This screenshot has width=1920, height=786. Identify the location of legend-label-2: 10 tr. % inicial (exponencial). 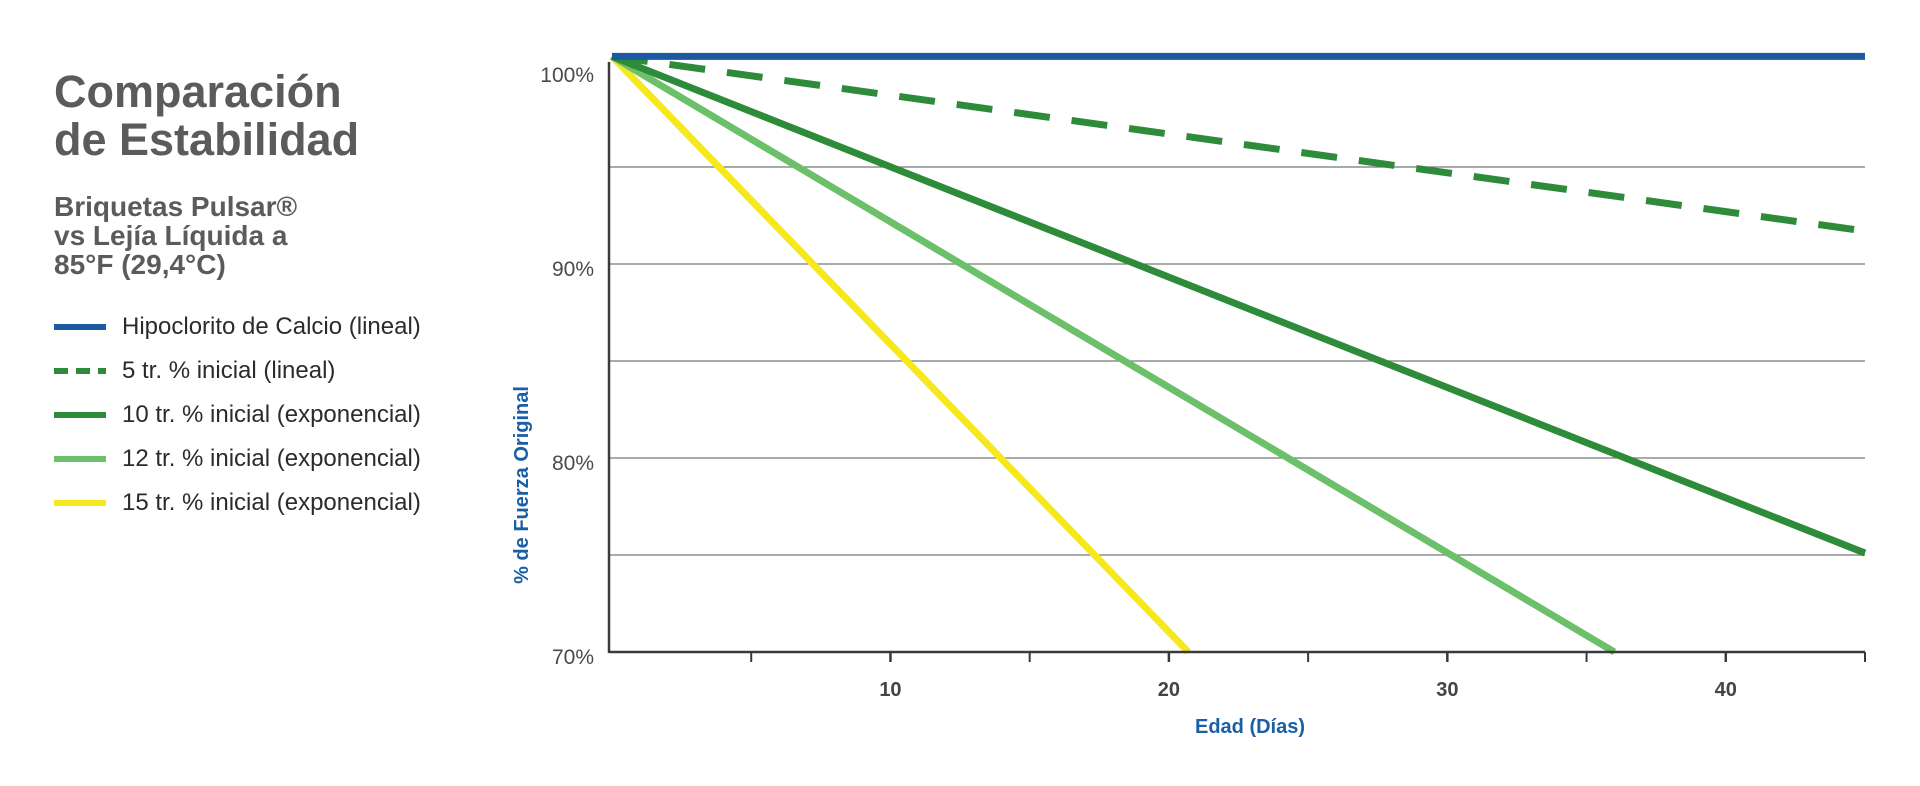
(271, 414).